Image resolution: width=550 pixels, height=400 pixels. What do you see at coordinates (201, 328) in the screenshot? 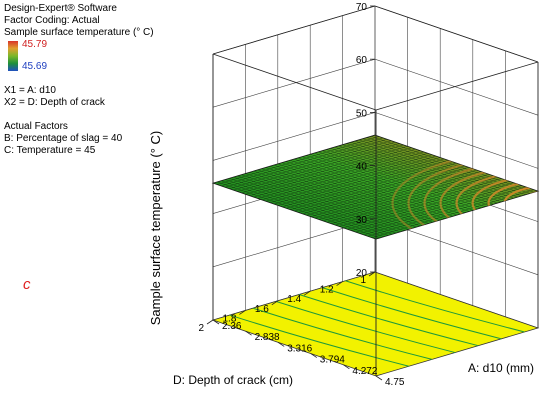
I see `y-tick-label: 2` at bounding box center [201, 328].